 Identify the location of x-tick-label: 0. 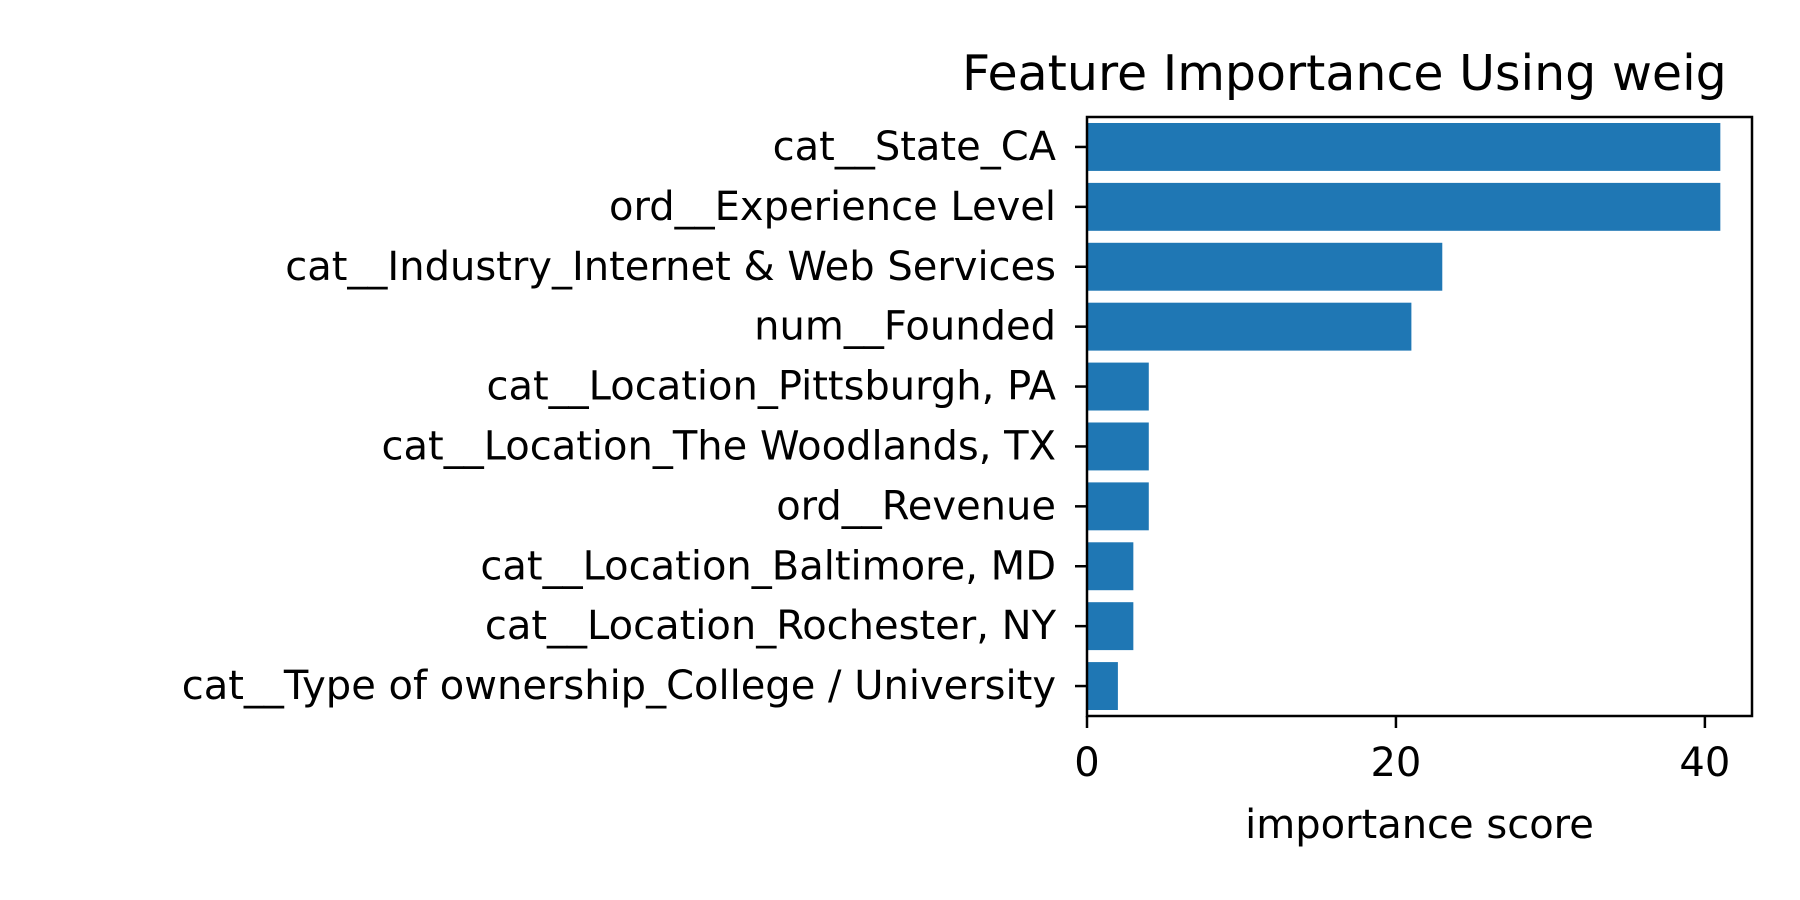
(1086, 763).